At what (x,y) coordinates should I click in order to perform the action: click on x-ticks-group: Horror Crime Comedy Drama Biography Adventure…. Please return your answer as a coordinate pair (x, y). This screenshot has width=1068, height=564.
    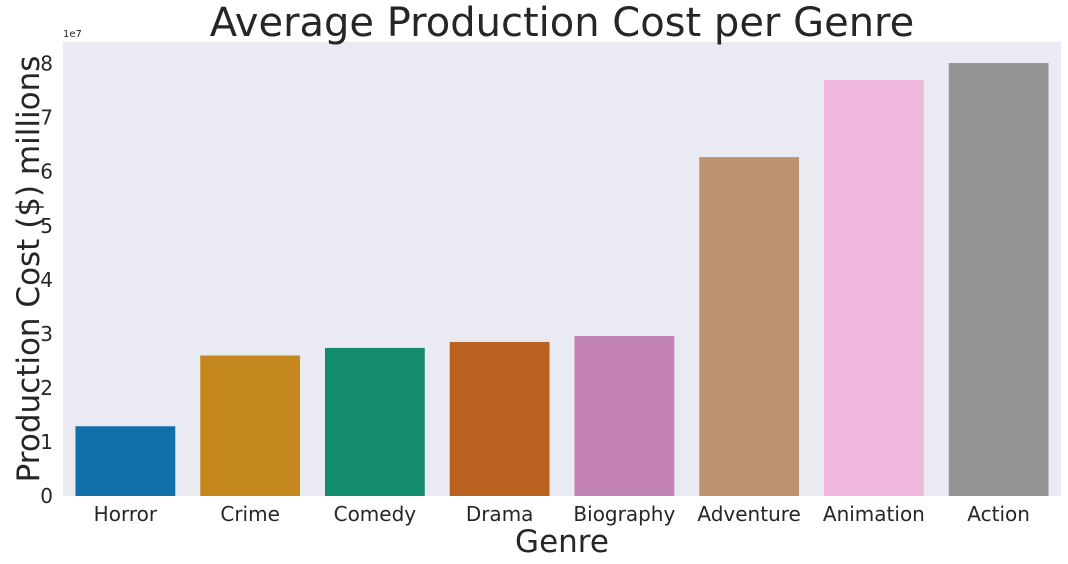
    Looking at the image, I should click on (562, 514).